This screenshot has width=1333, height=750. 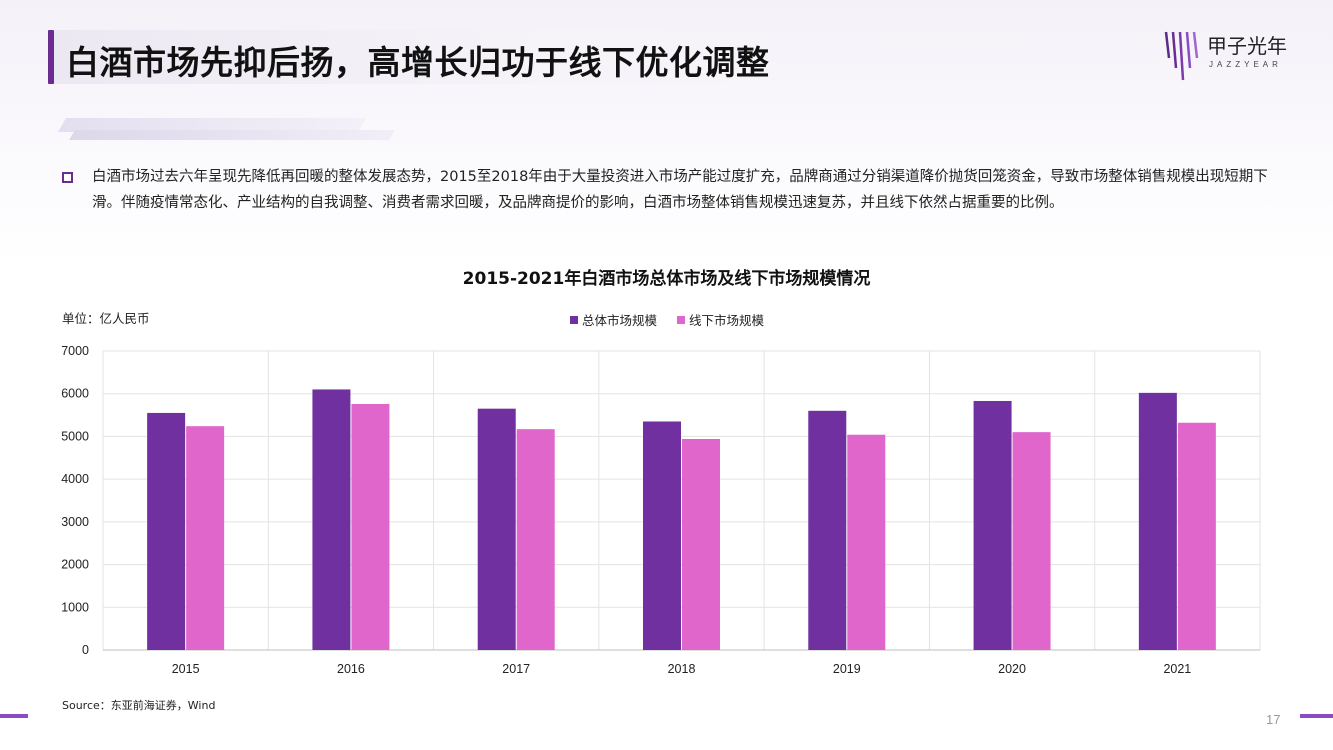 What do you see at coordinates (681, 320) in the screenshot?
I see `legend-swatch-offline` at bounding box center [681, 320].